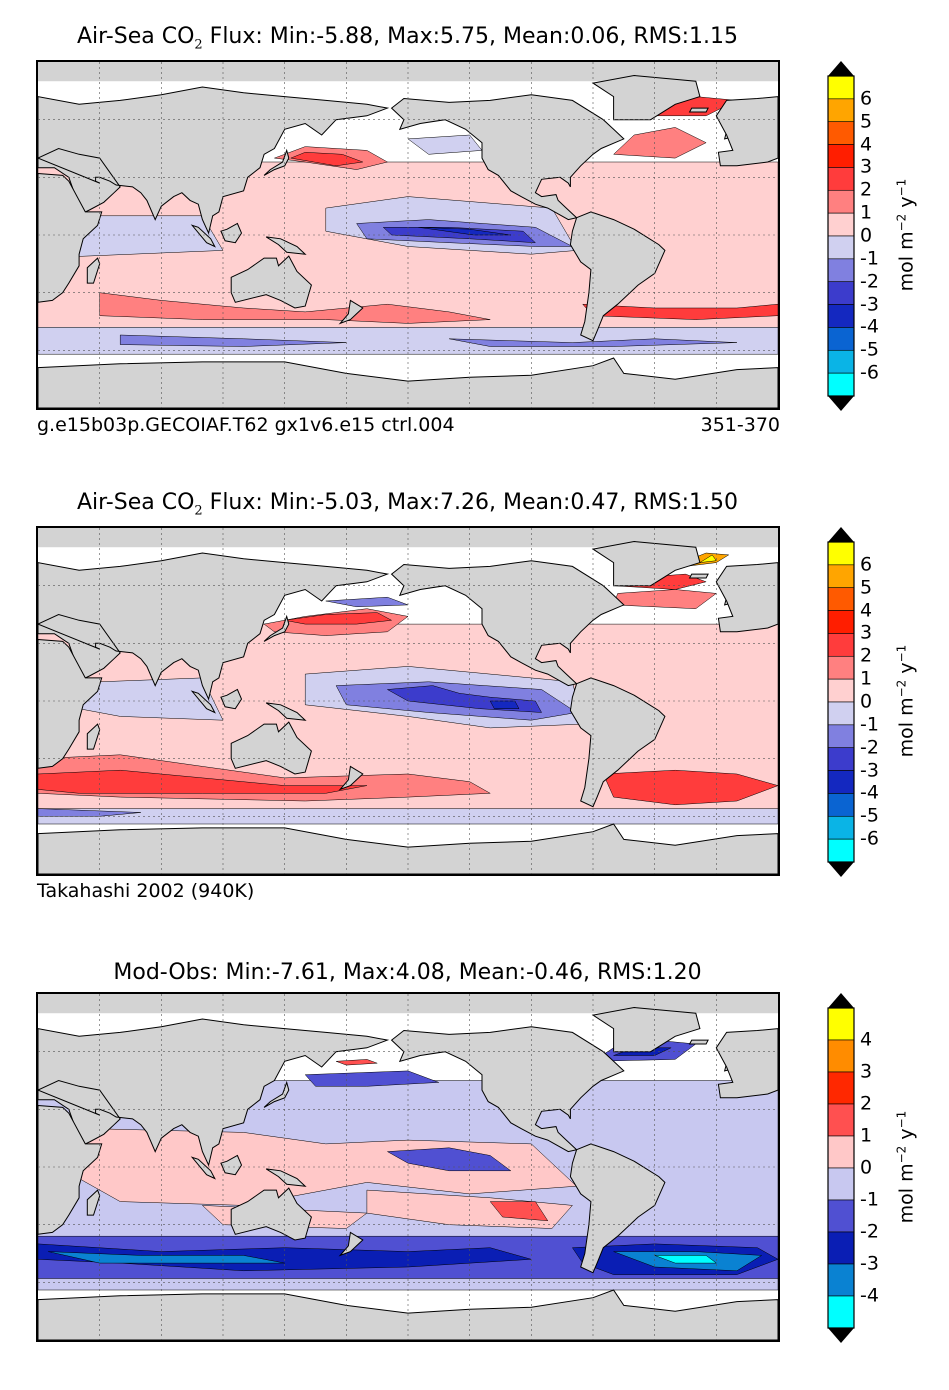 This screenshot has height=1390, width=949. Describe the element at coordinates (866, 587) in the screenshot. I see `colorbar-tick-label: 5` at that location.